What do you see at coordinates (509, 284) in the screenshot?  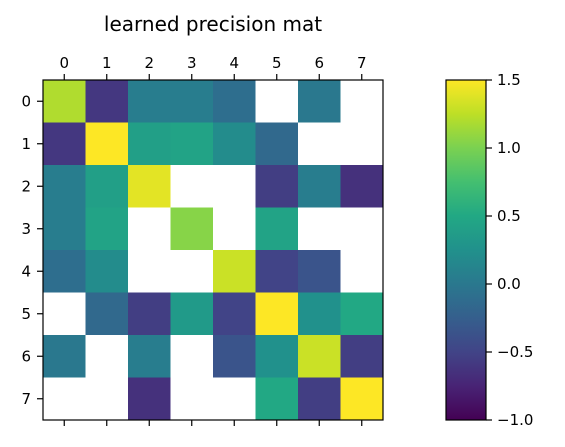 I see `colorbar-tick-label: 0.0` at bounding box center [509, 284].